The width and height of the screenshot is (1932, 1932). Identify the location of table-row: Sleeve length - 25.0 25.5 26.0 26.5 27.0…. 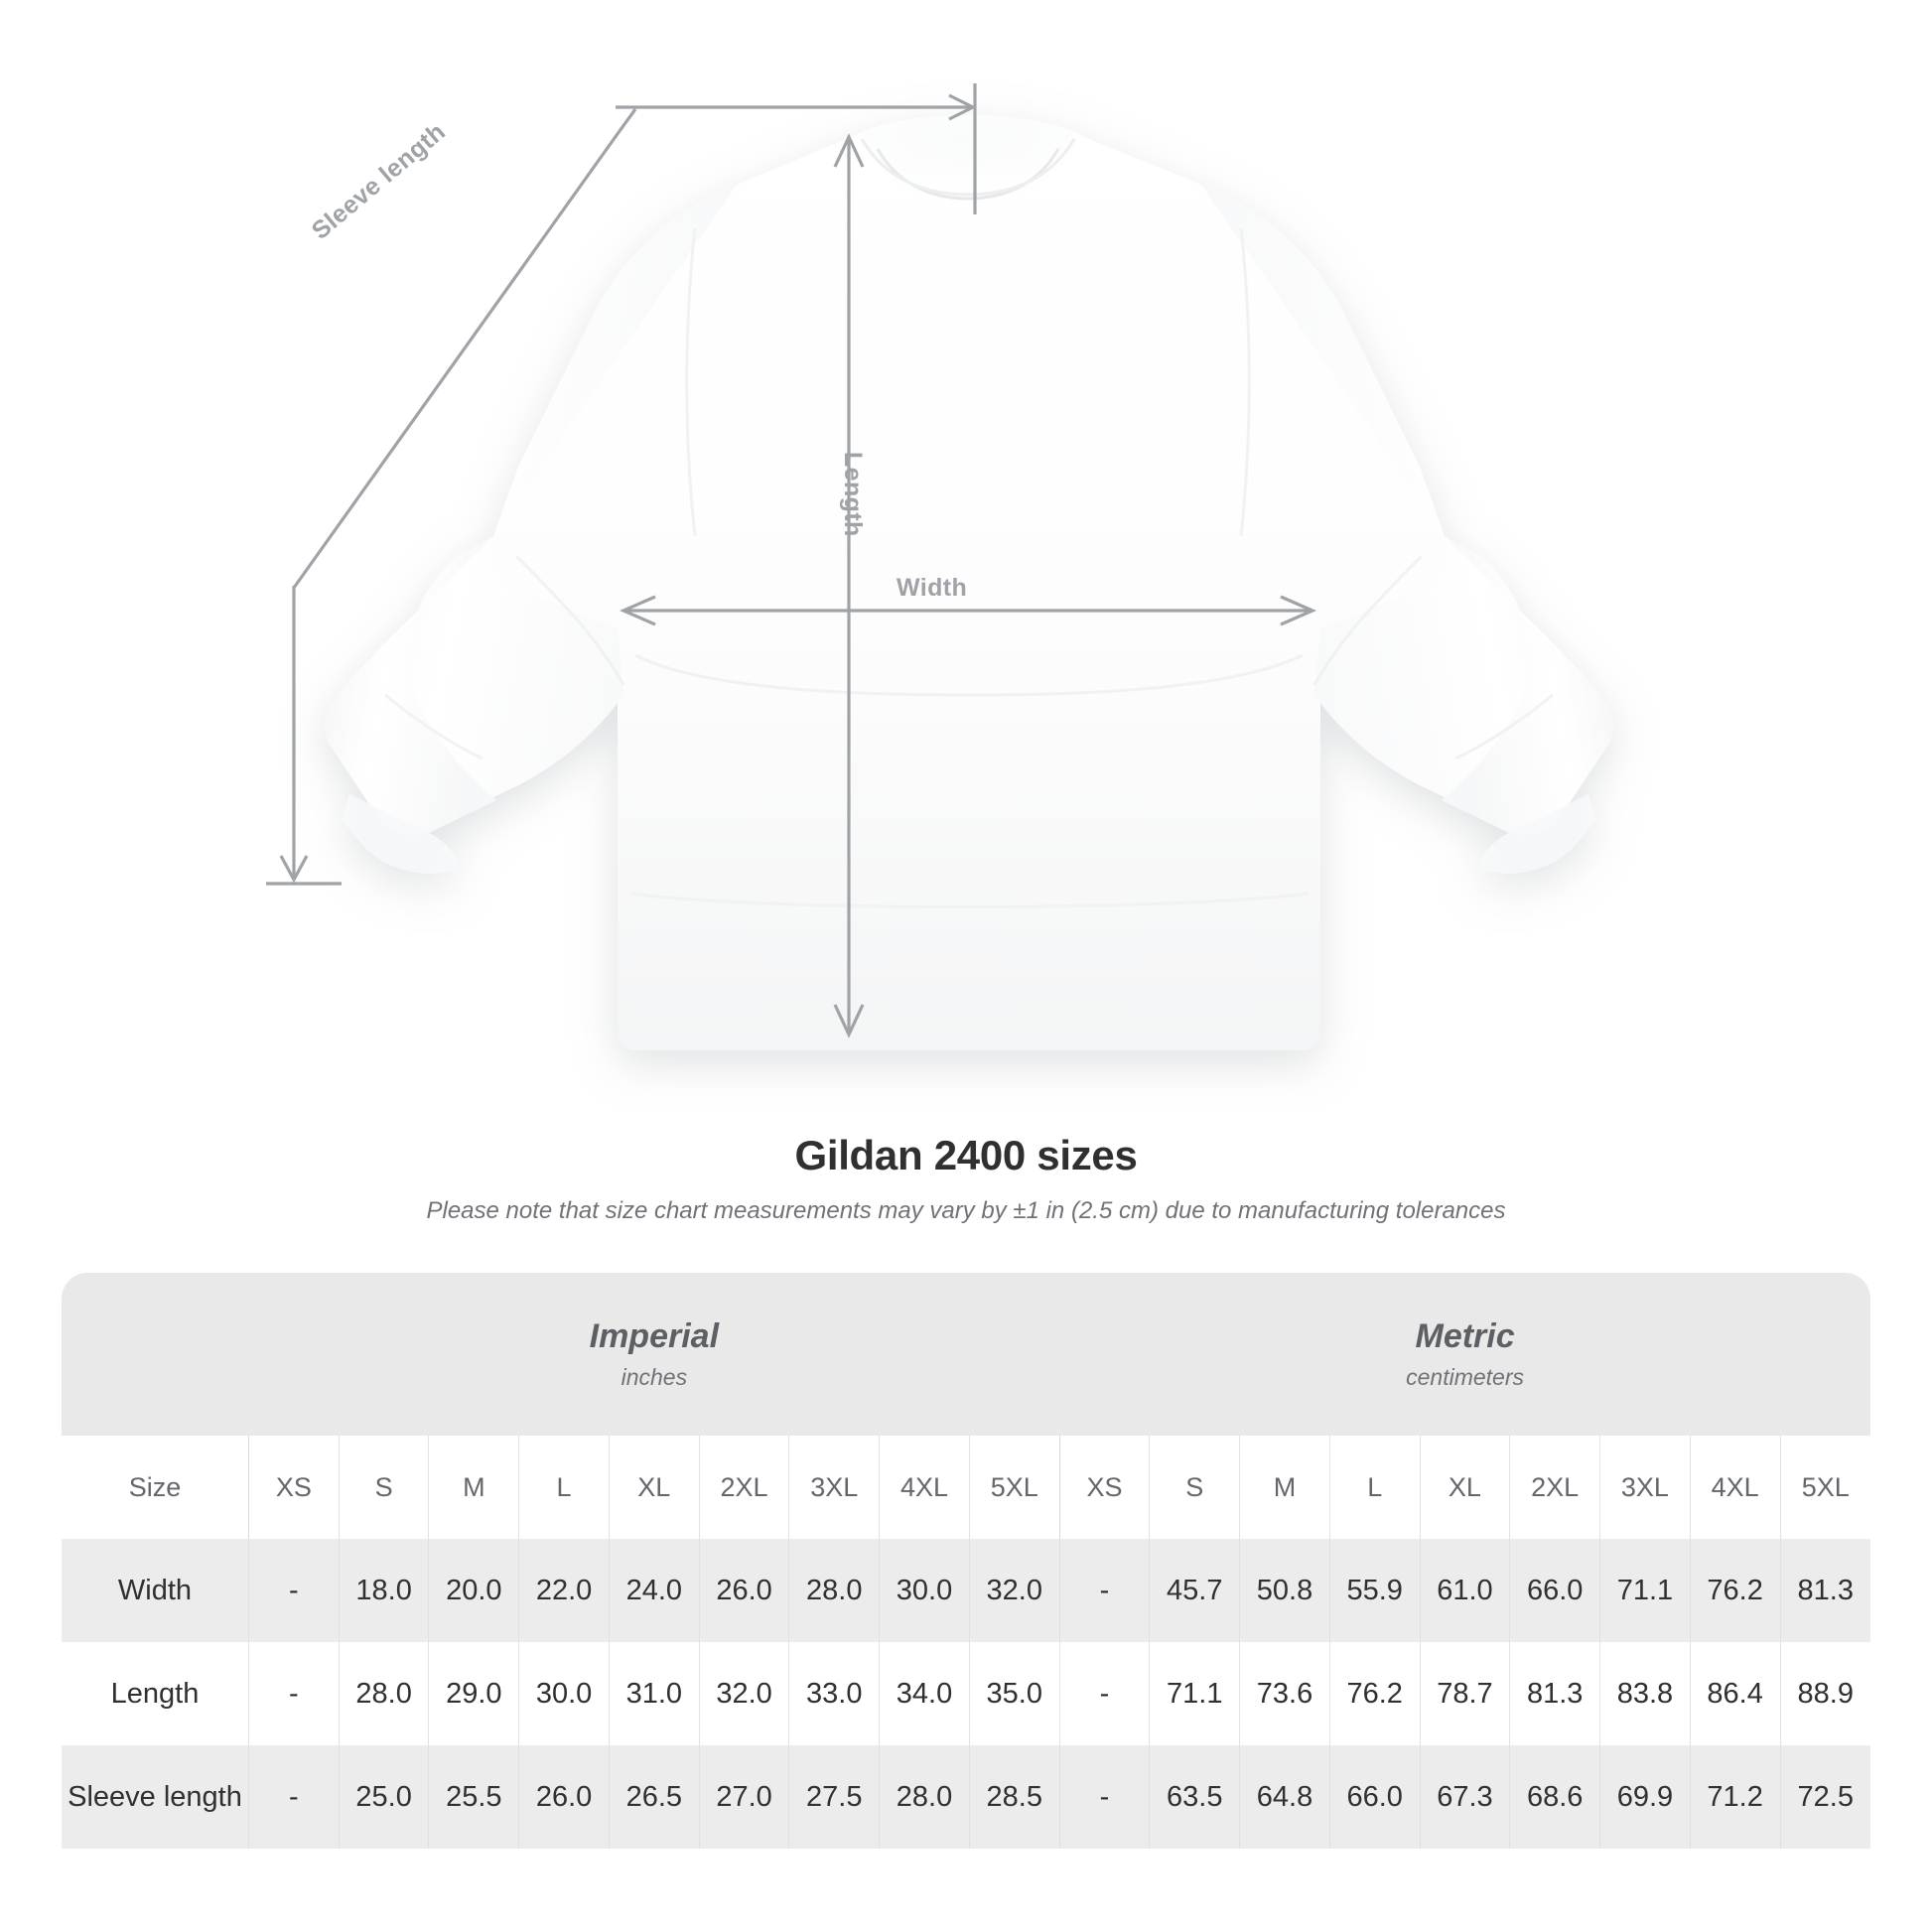
(966, 1797).